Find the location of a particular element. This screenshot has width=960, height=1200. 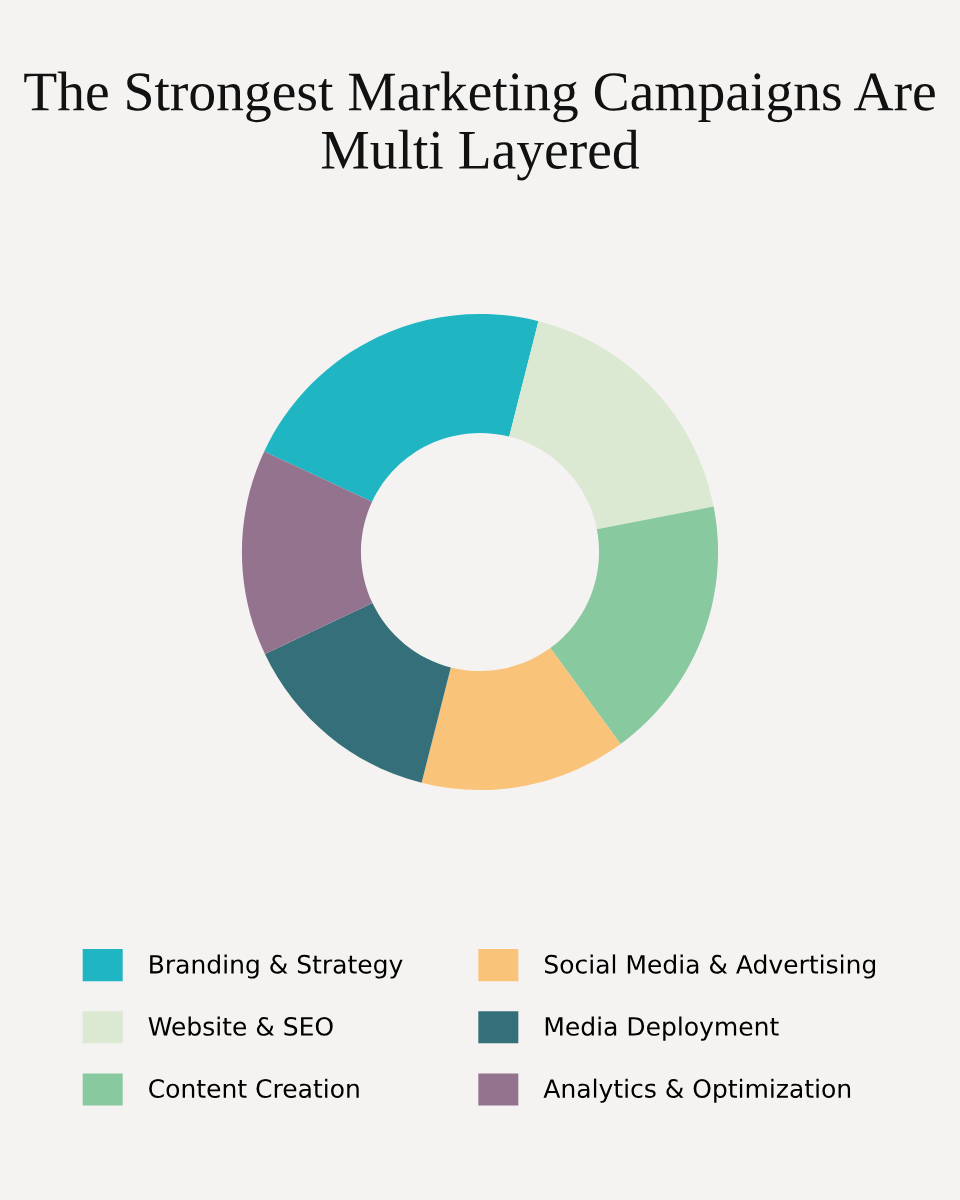

chart-title: The Strongest Marketing Campaigns Are Multi Layered is located at coordinates (479, 126).